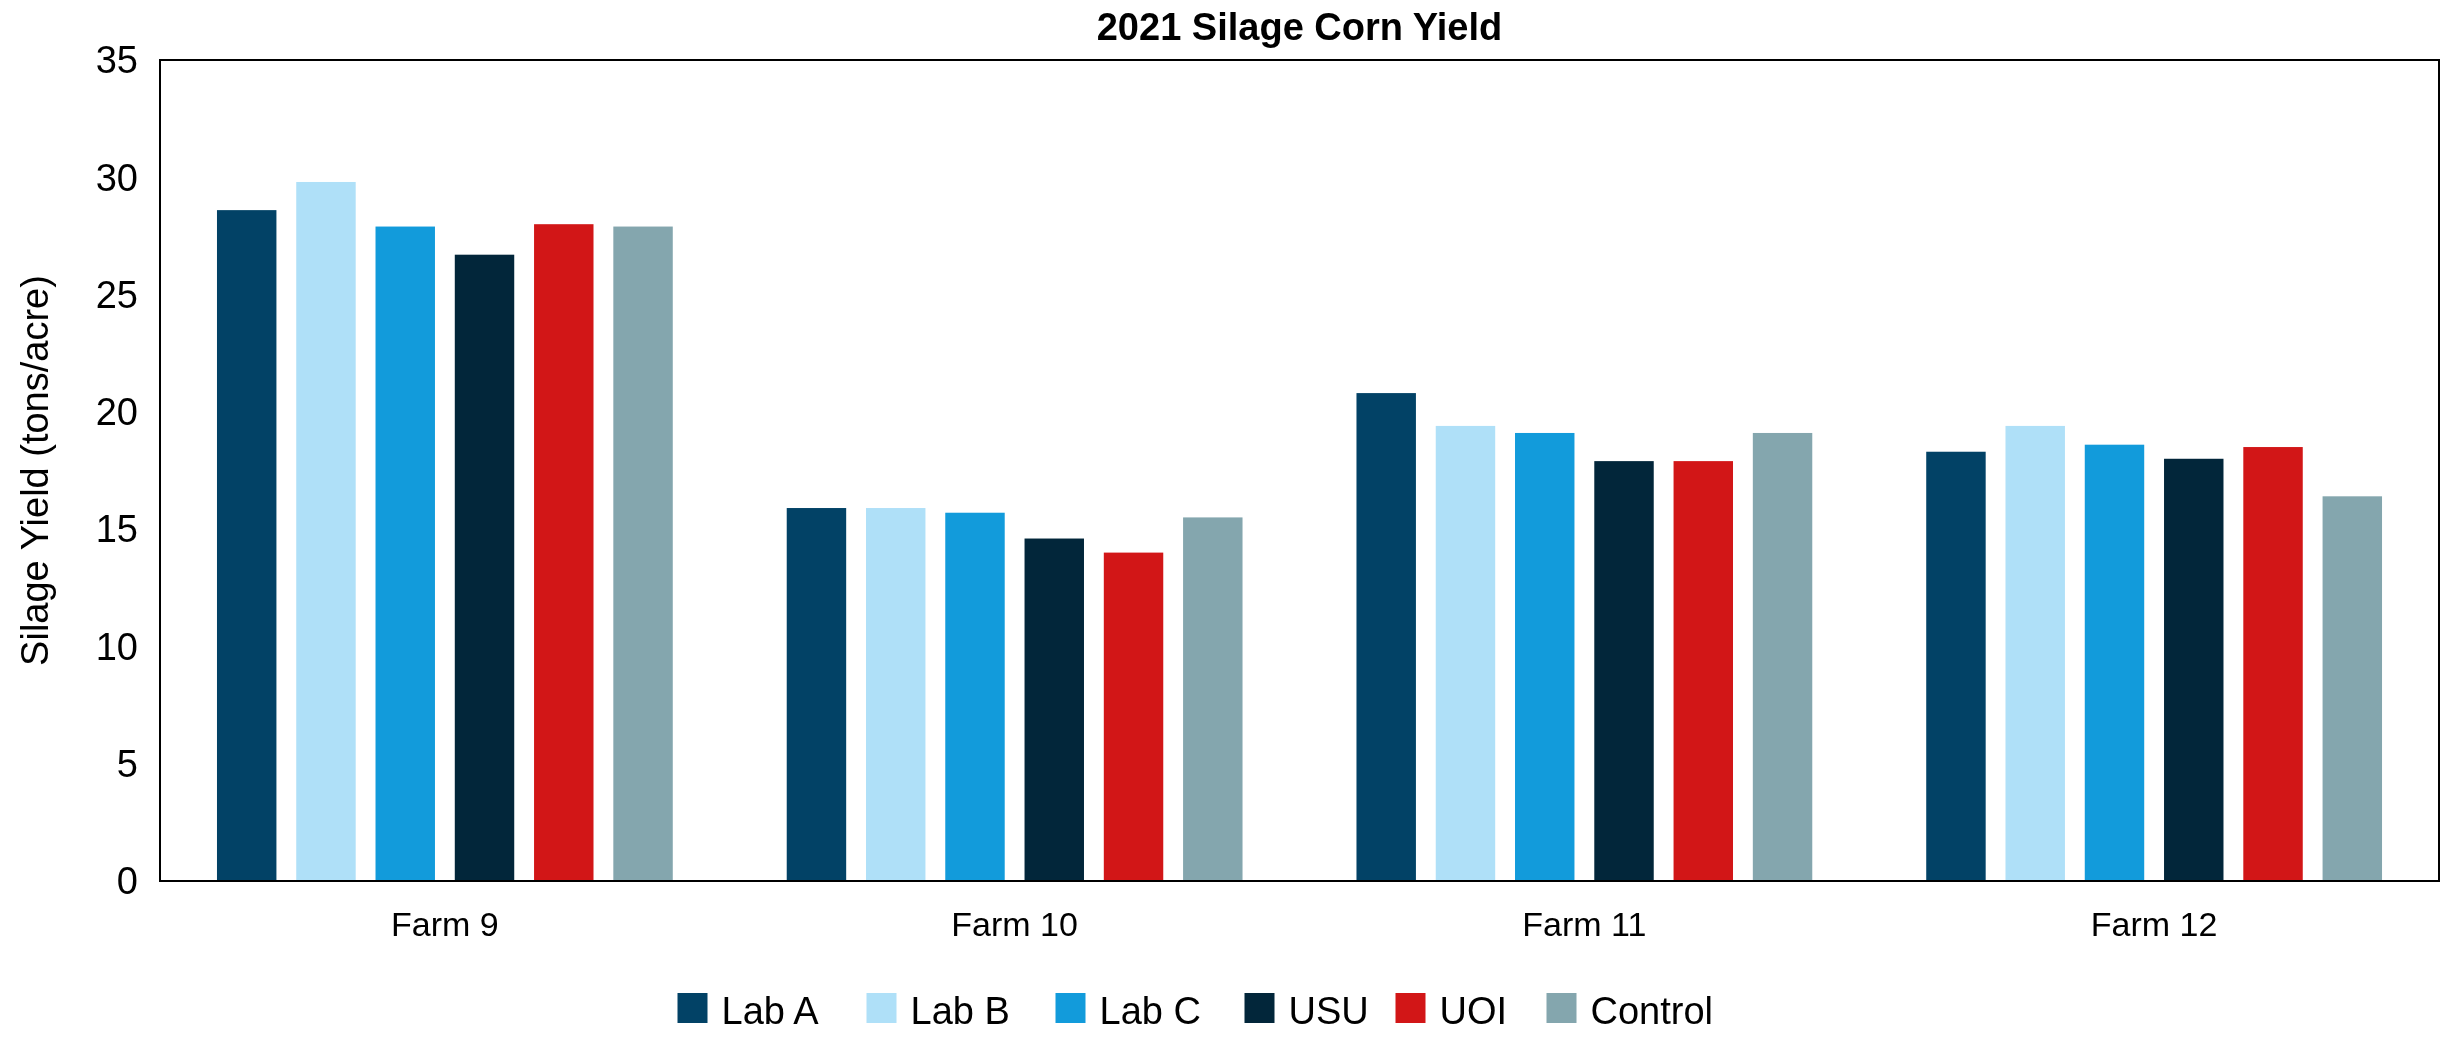 Image resolution: width=2451 pixels, height=1051 pixels. Describe the element at coordinates (1299, 27) in the screenshot. I see `chart-title: 2021 Silage Corn Yield` at that location.